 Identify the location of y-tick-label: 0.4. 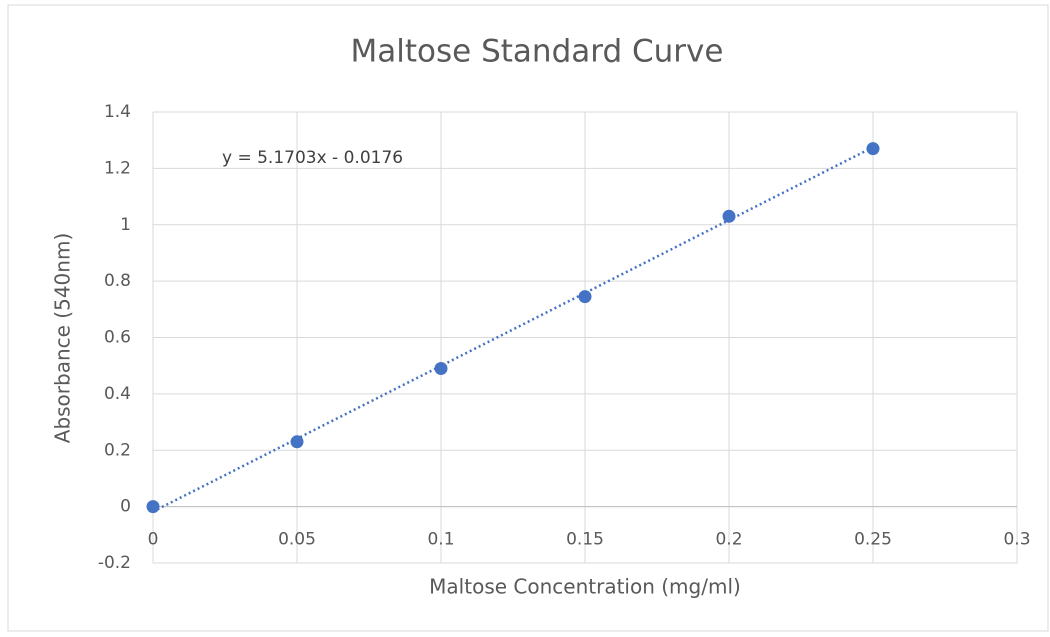
(117, 394).